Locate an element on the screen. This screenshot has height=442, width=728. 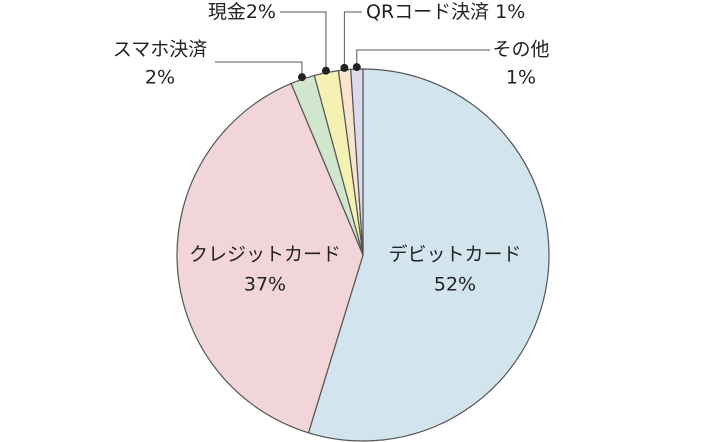
slice-value-label: 37% is located at coordinates (265, 285).